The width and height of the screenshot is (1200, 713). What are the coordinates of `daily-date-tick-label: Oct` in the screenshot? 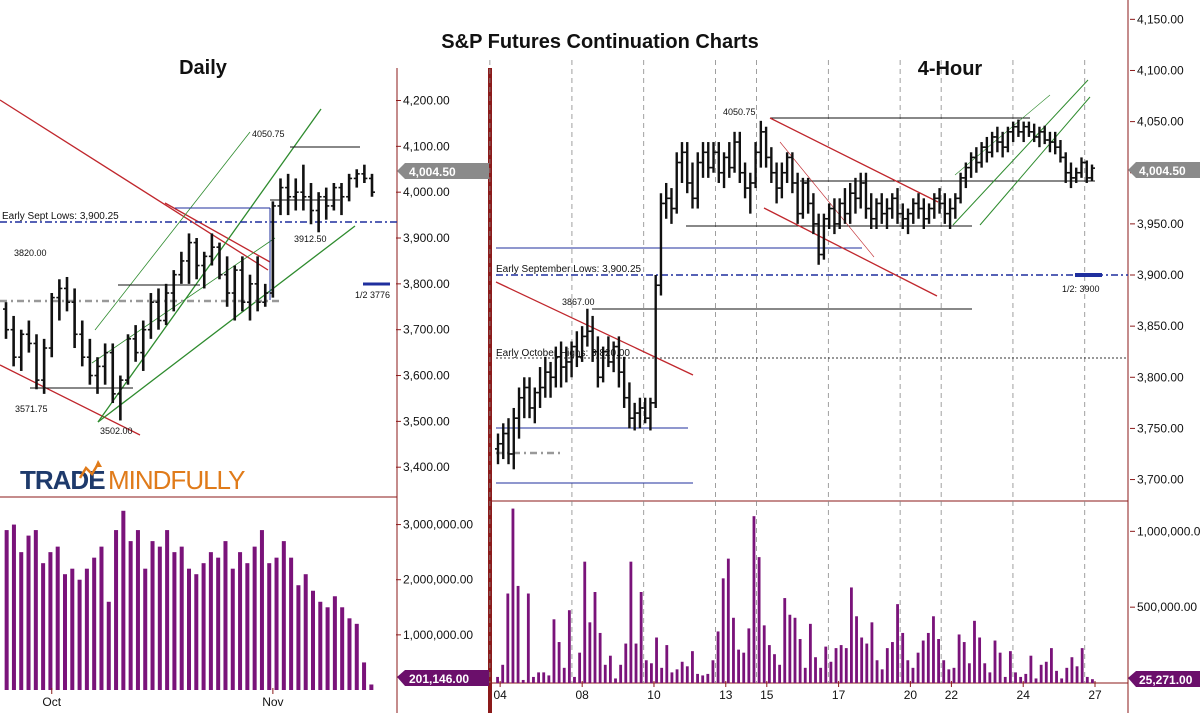 It's located at (51, 702).